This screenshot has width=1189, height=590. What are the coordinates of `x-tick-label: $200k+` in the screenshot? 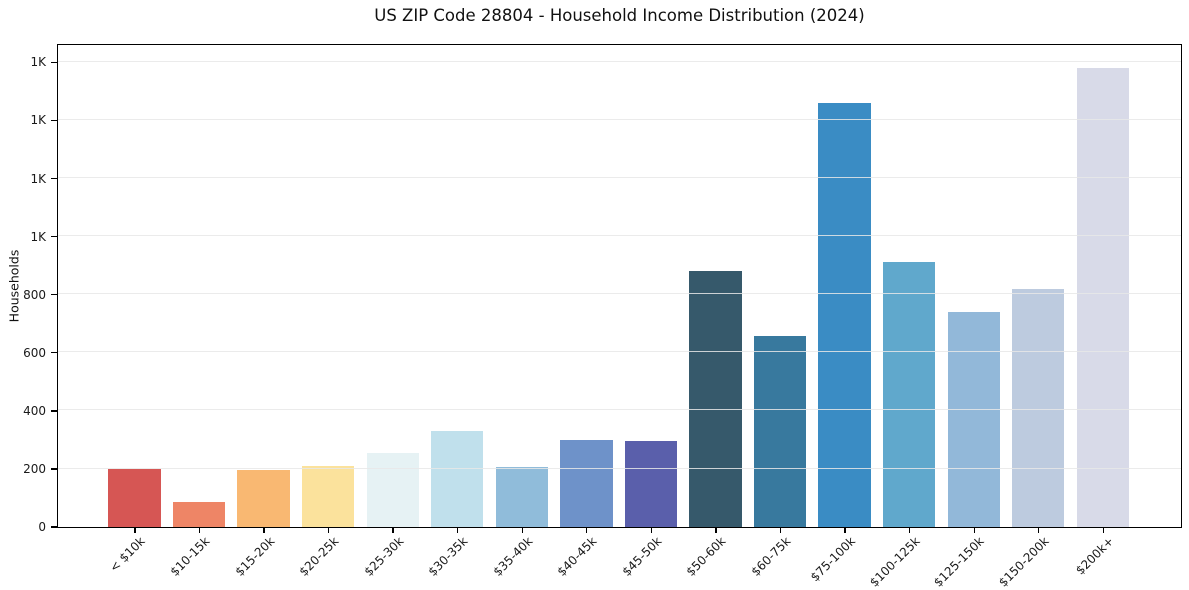 It's located at (1094, 556).